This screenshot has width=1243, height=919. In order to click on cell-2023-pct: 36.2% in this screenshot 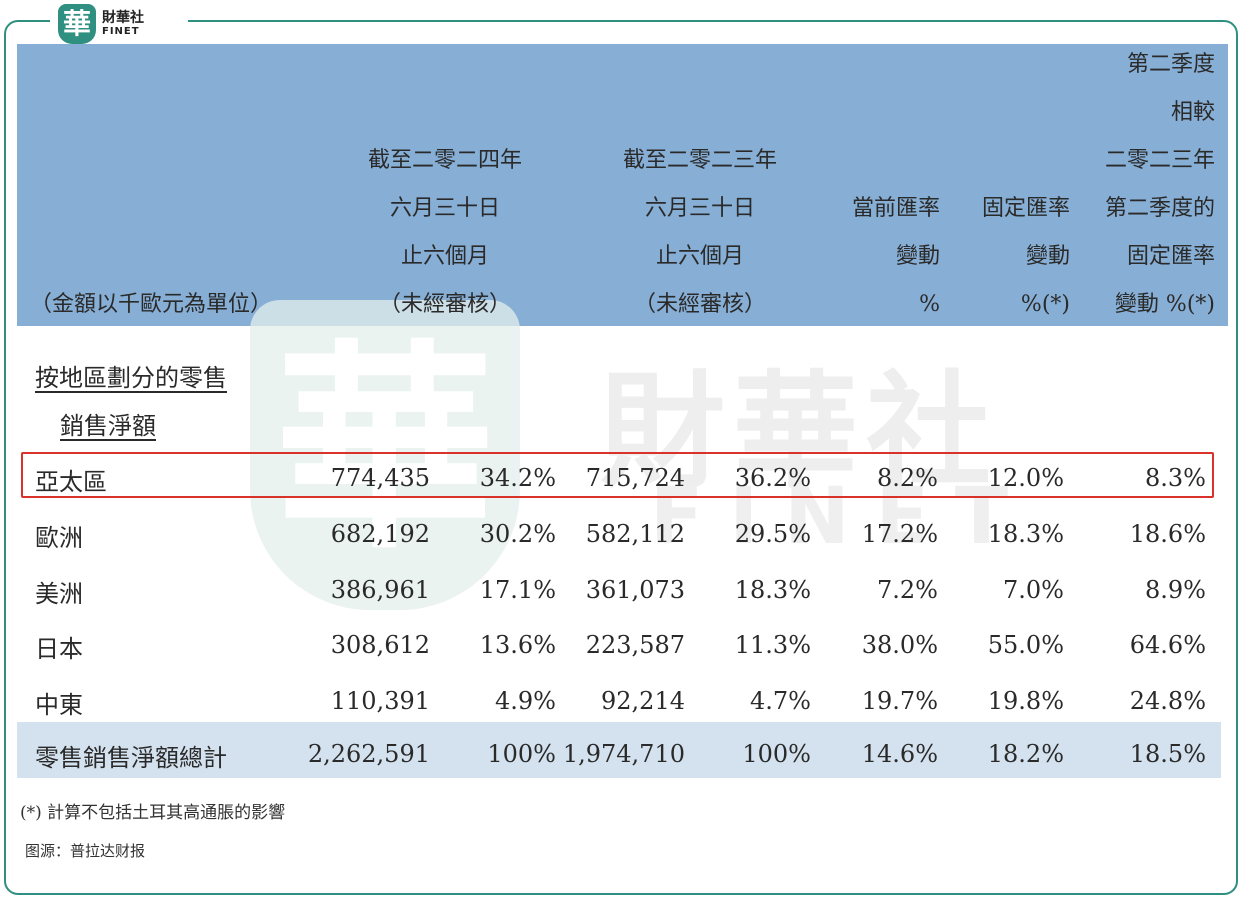, I will do `click(772, 478)`.